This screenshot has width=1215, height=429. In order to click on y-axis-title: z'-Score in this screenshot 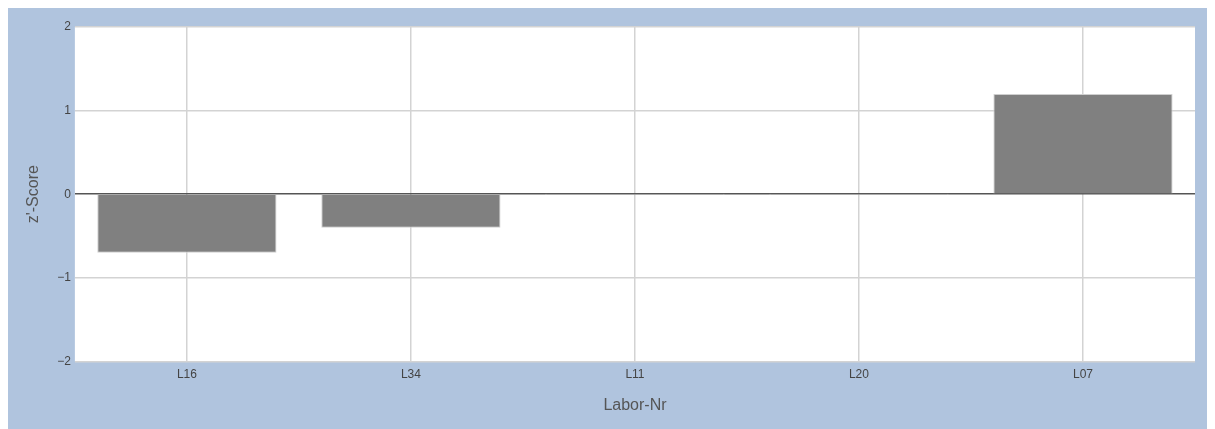, I will do `click(33, 194)`.